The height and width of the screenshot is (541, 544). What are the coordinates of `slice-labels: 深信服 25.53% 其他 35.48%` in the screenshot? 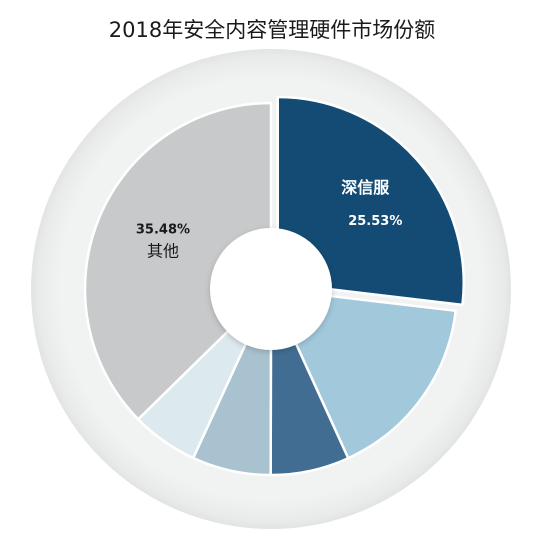 It's located at (269, 219).